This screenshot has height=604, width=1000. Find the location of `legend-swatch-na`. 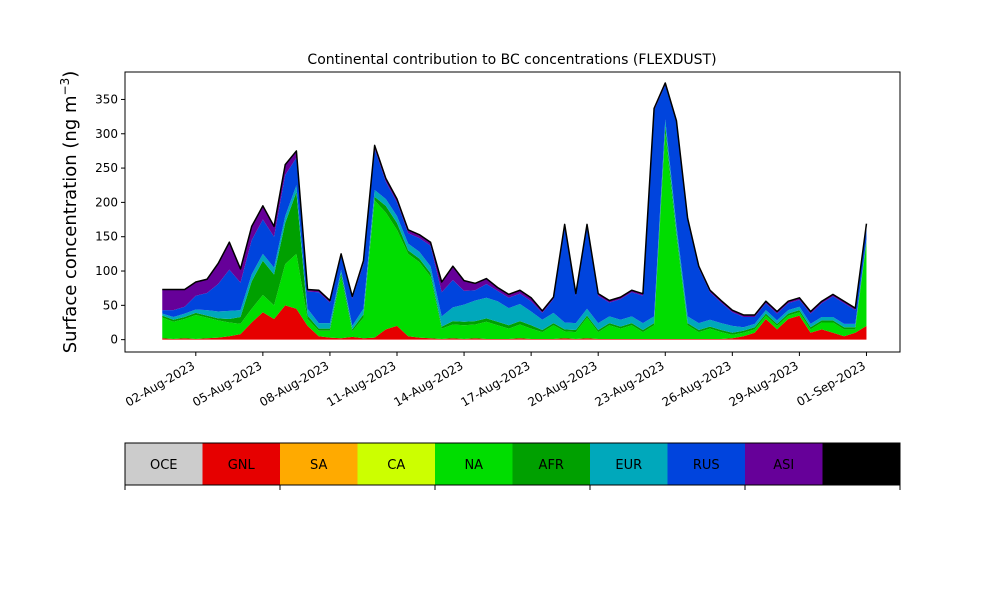

legend-swatch-na is located at coordinates (474, 464).